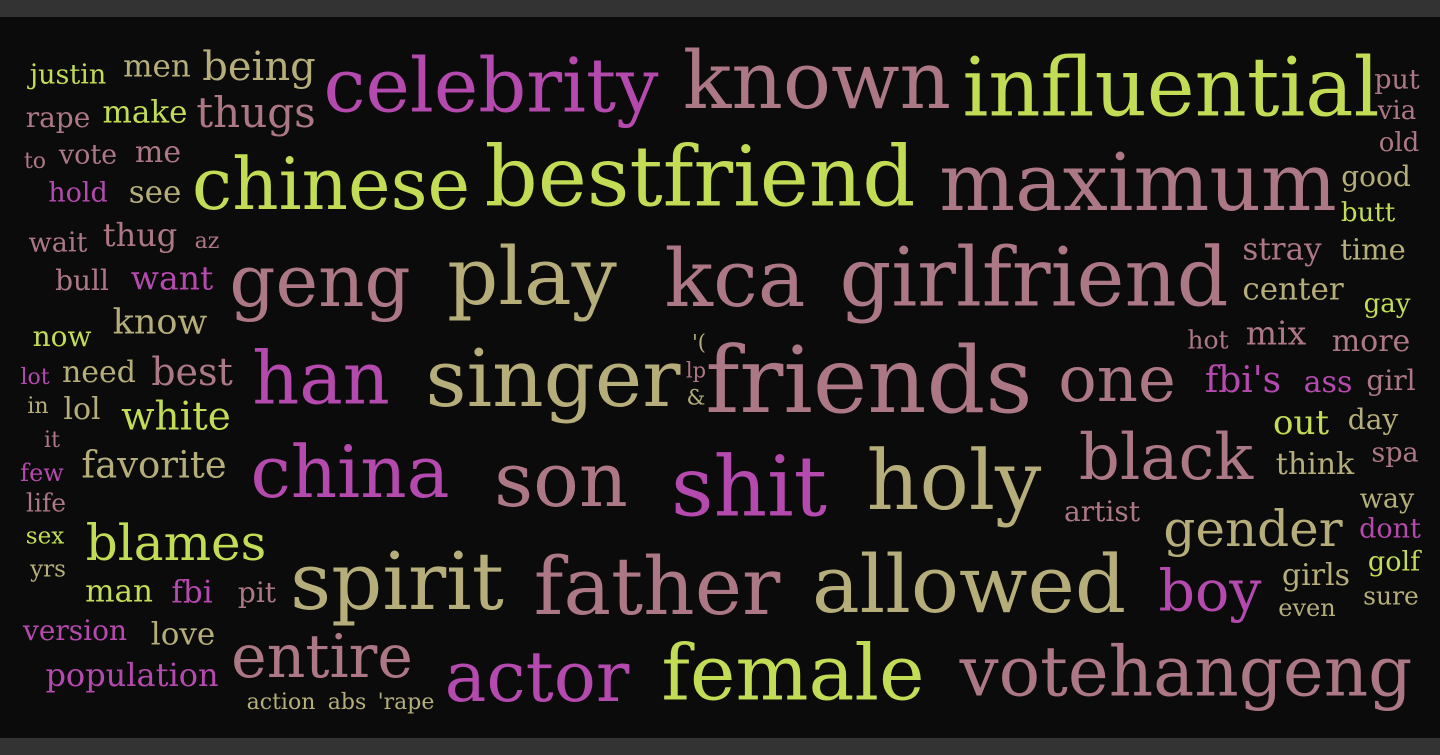 This screenshot has width=1440, height=755. I want to click on word: 'rape, so click(406, 702).